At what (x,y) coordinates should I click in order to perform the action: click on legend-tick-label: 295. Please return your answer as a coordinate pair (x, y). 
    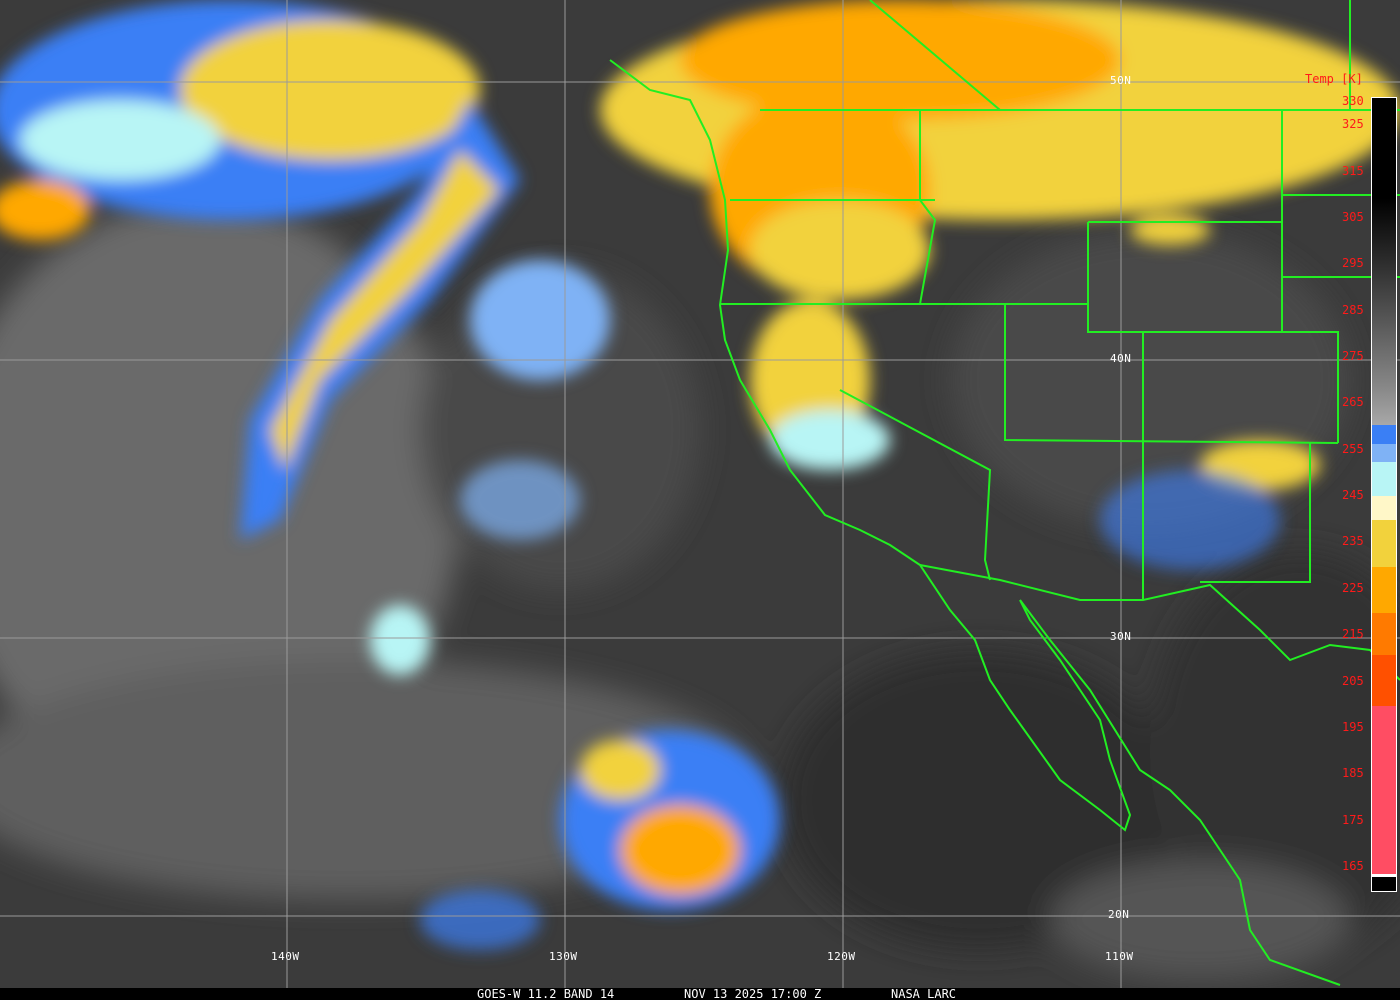
    Looking at the image, I should click on (1353, 263).